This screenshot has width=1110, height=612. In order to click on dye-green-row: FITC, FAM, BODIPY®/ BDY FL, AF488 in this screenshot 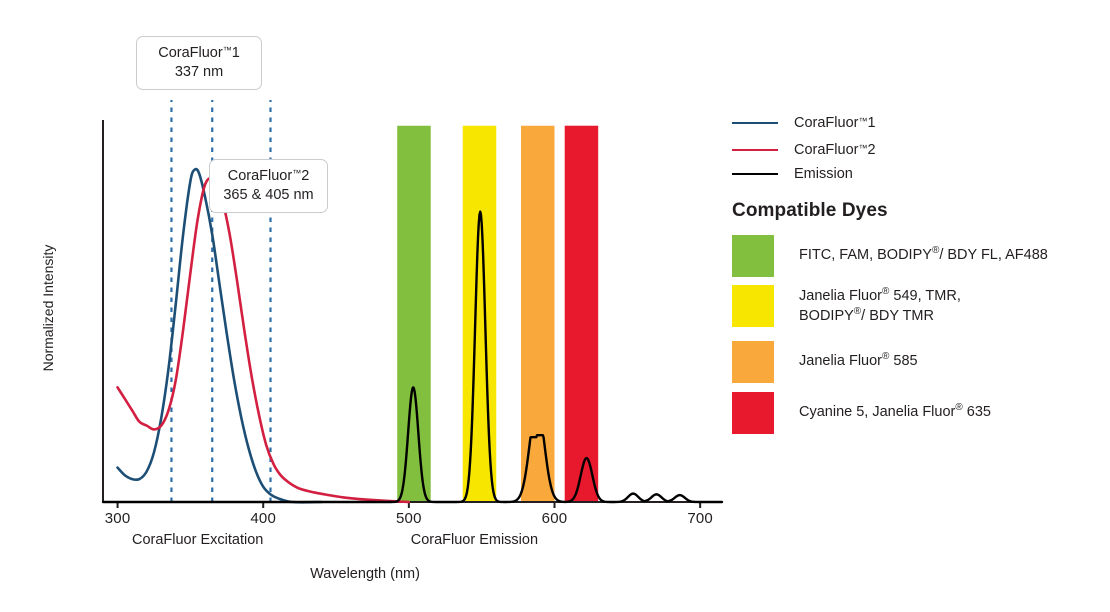, I will do `click(890, 256)`.